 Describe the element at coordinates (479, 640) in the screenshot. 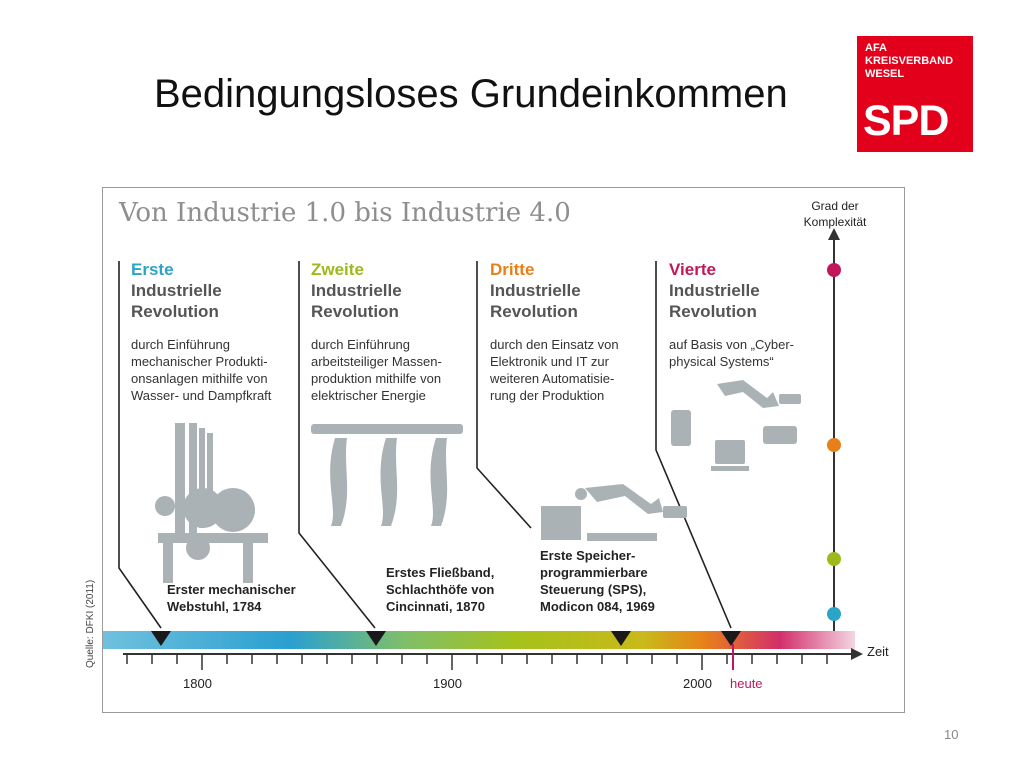

I see `era-color-band` at that location.